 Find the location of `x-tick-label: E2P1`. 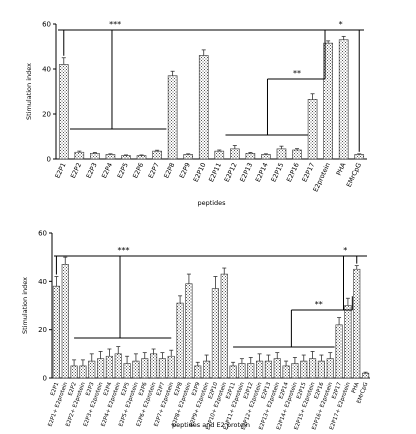

x-tick-label: E2P1 is located at coordinates (55, 389).